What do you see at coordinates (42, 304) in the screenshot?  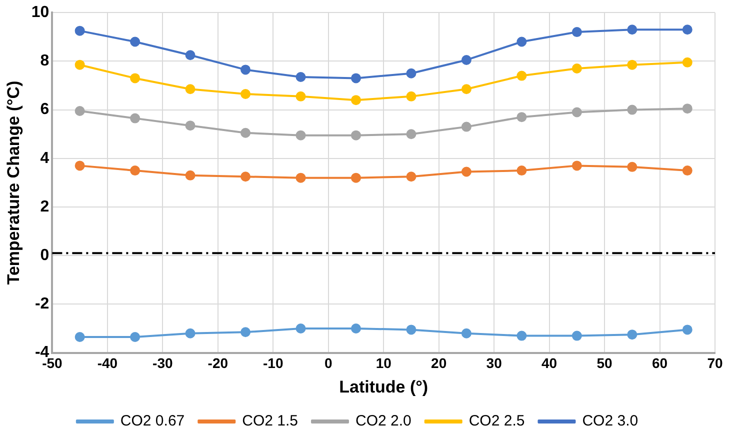 I see `y-tick-label: -2` at bounding box center [42, 304].